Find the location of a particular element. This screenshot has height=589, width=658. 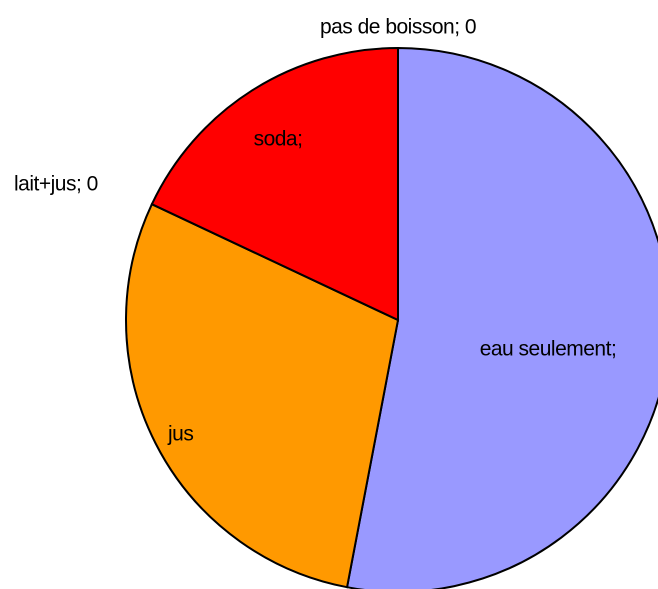

slice-label: pas de boisson; 0 is located at coordinates (398, 27).